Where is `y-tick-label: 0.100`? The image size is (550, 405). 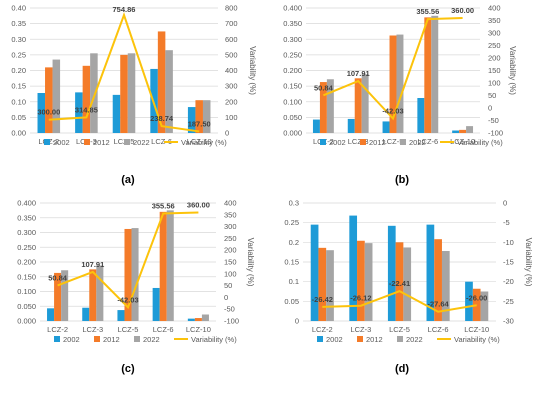 y-tick-label: 0.100 is located at coordinates (26, 291).